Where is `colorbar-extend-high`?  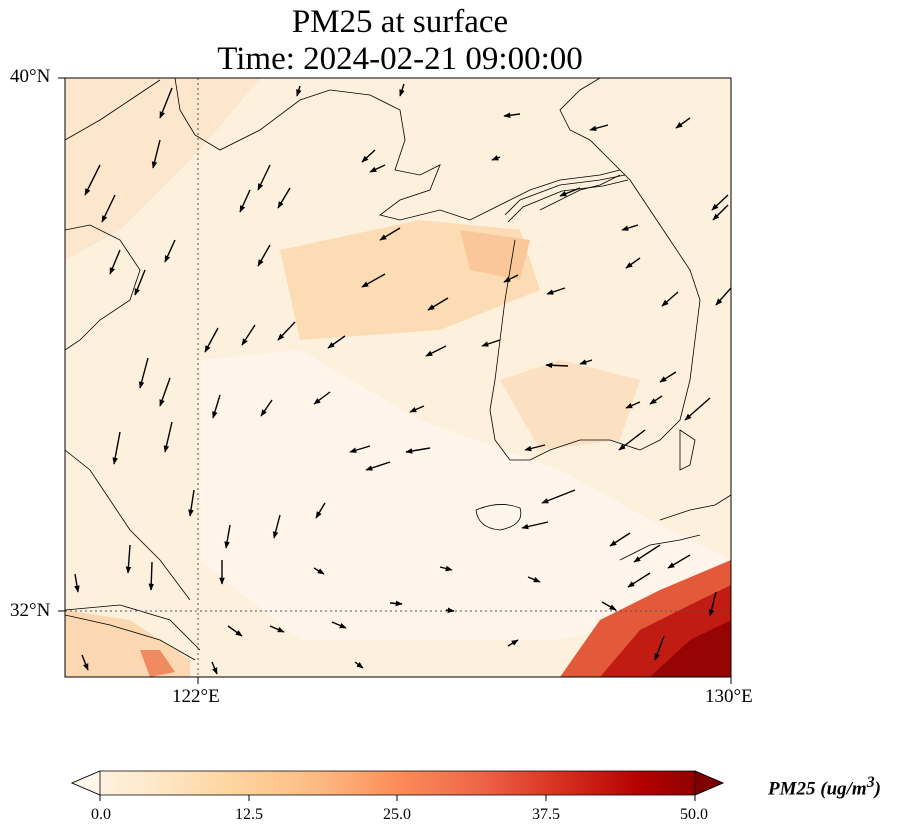
colorbar-extend-high is located at coordinates (709, 783).